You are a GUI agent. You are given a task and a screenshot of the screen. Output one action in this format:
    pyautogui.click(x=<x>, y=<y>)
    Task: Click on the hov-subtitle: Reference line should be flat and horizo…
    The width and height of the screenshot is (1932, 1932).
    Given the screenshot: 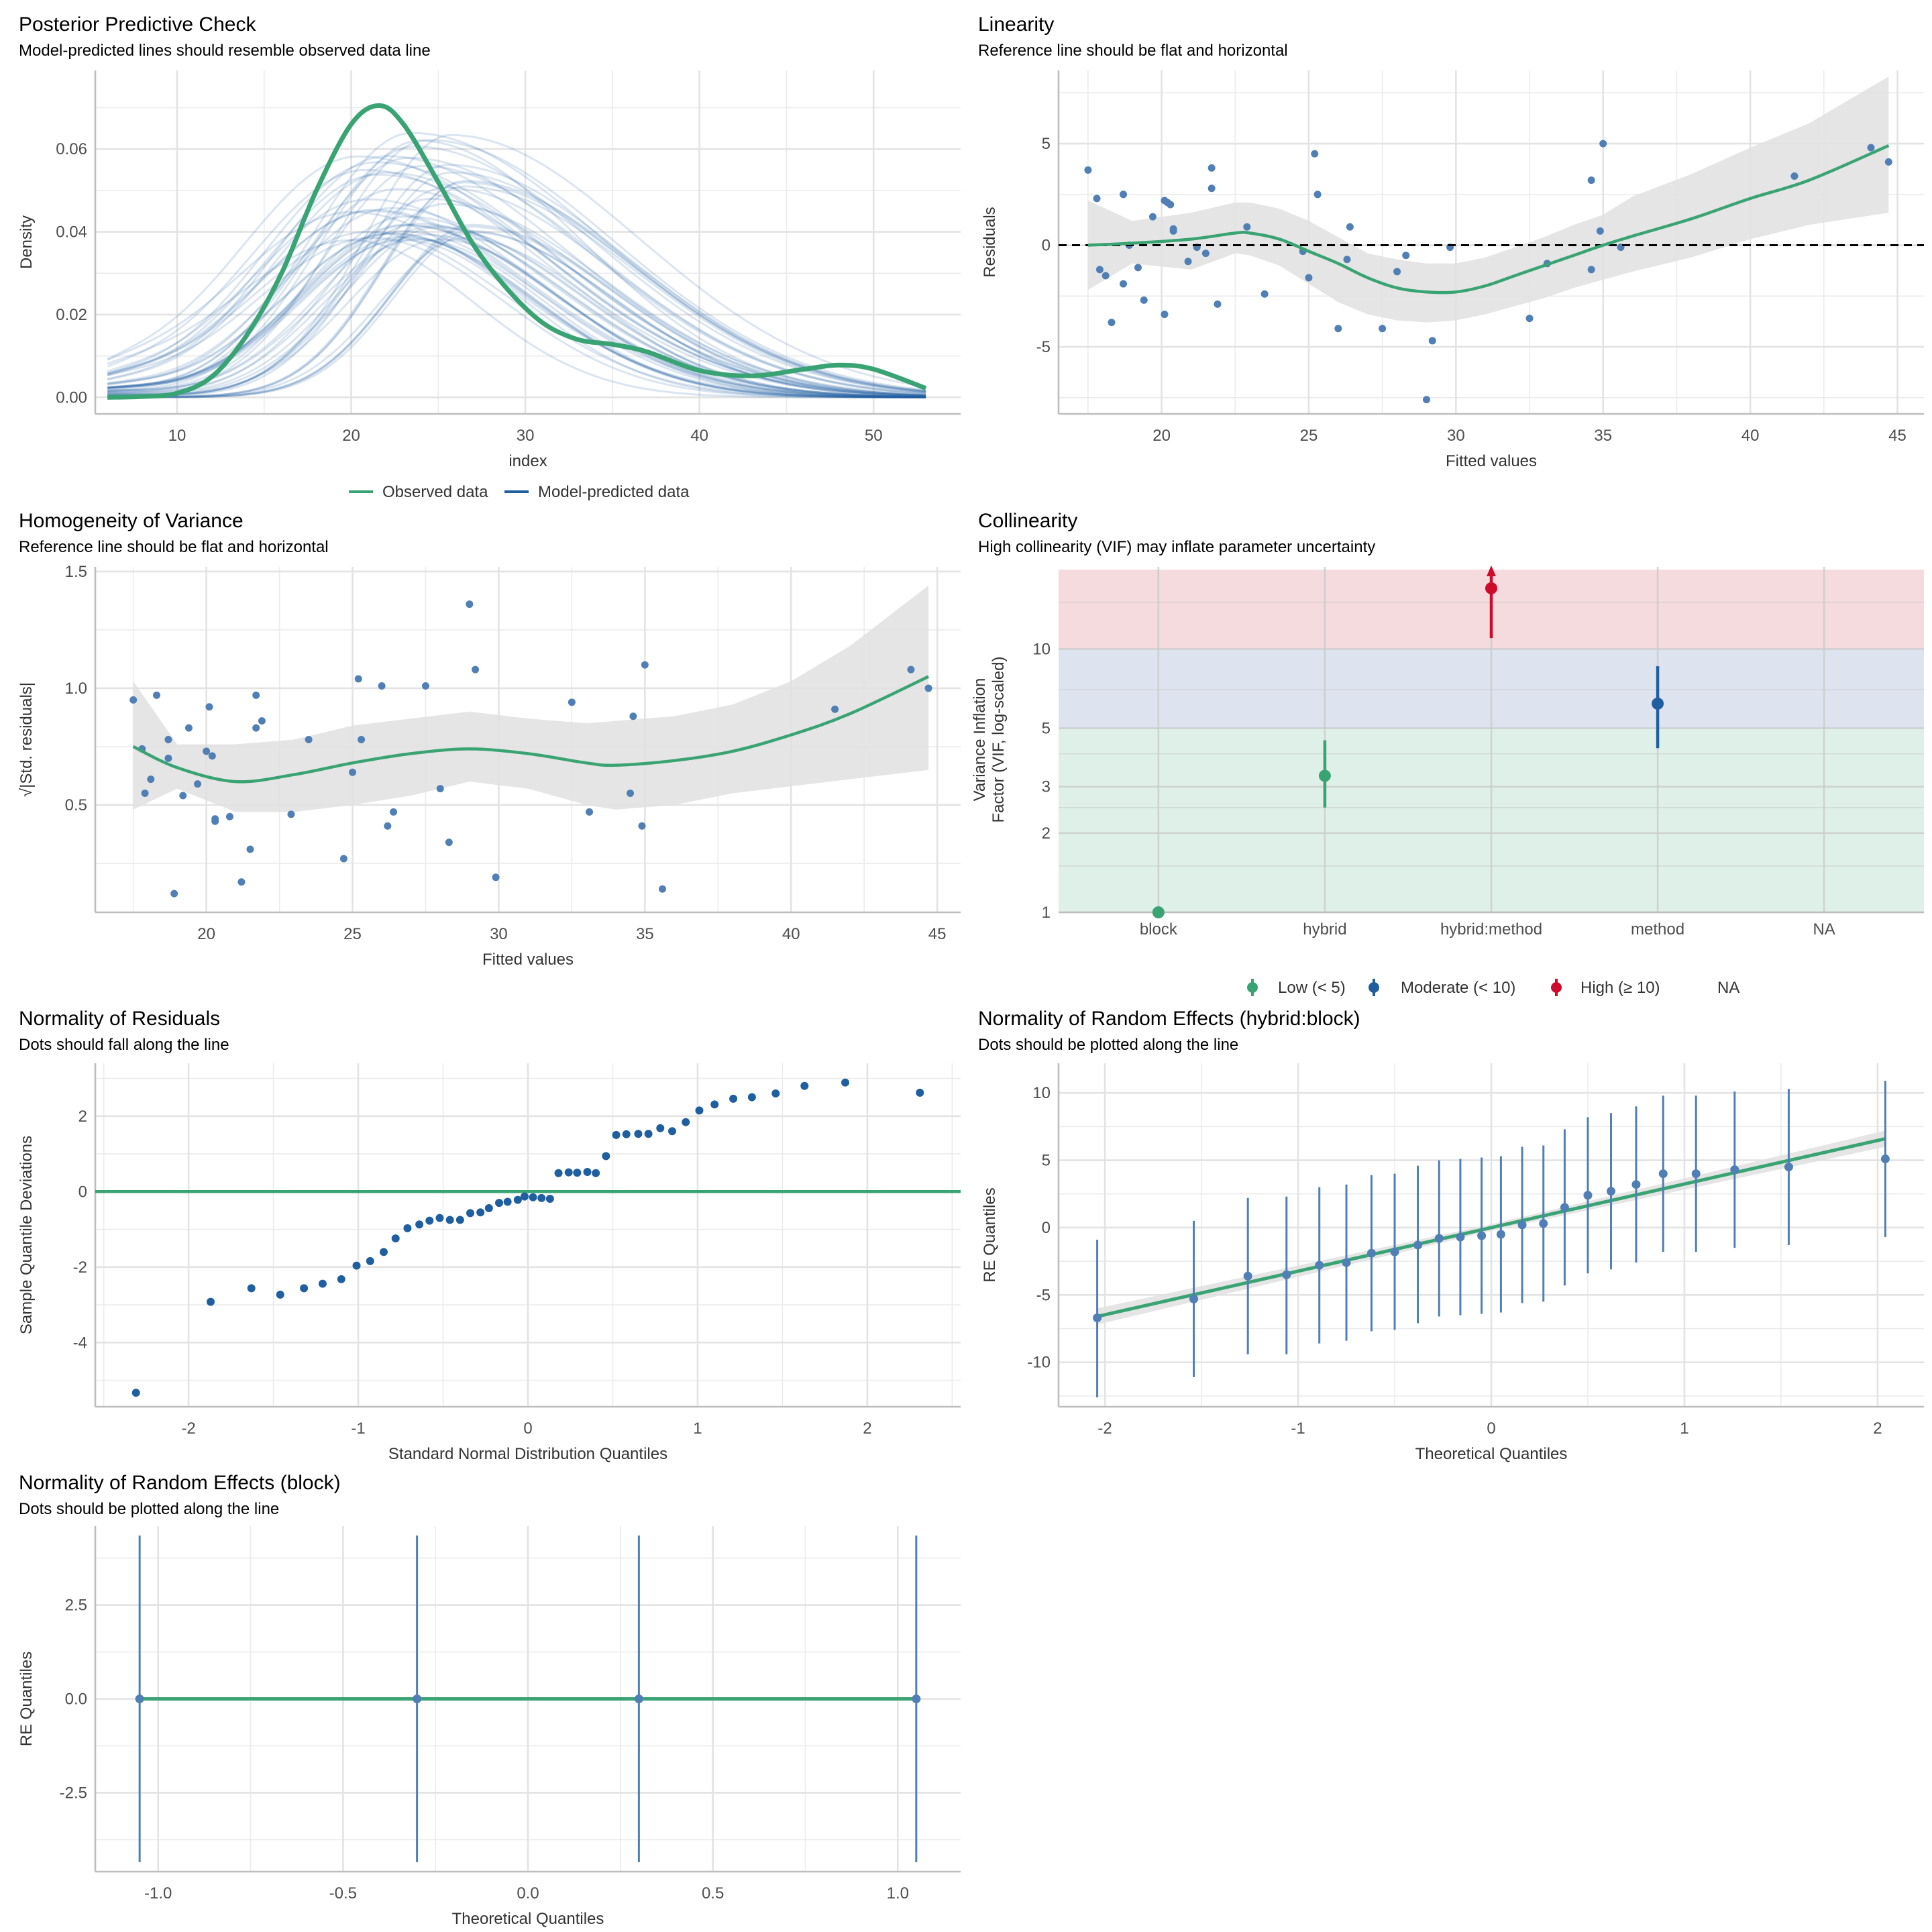 What is the action you would take?
    pyautogui.click(x=174, y=547)
    